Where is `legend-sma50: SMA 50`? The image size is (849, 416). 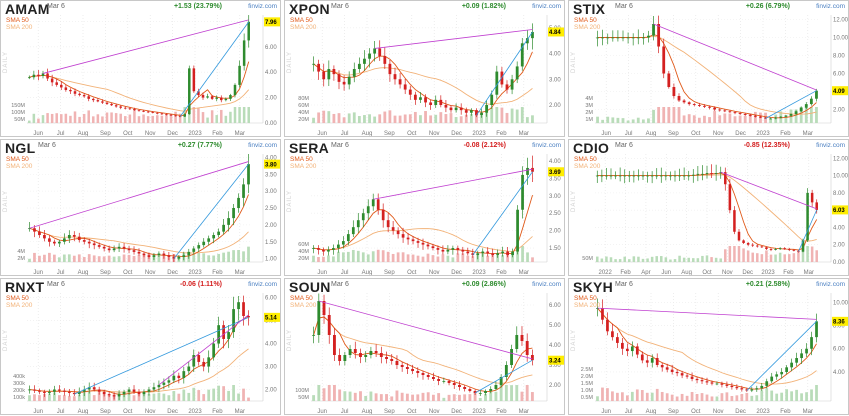 legend-sma50: SMA 50 is located at coordinates (585, 159).